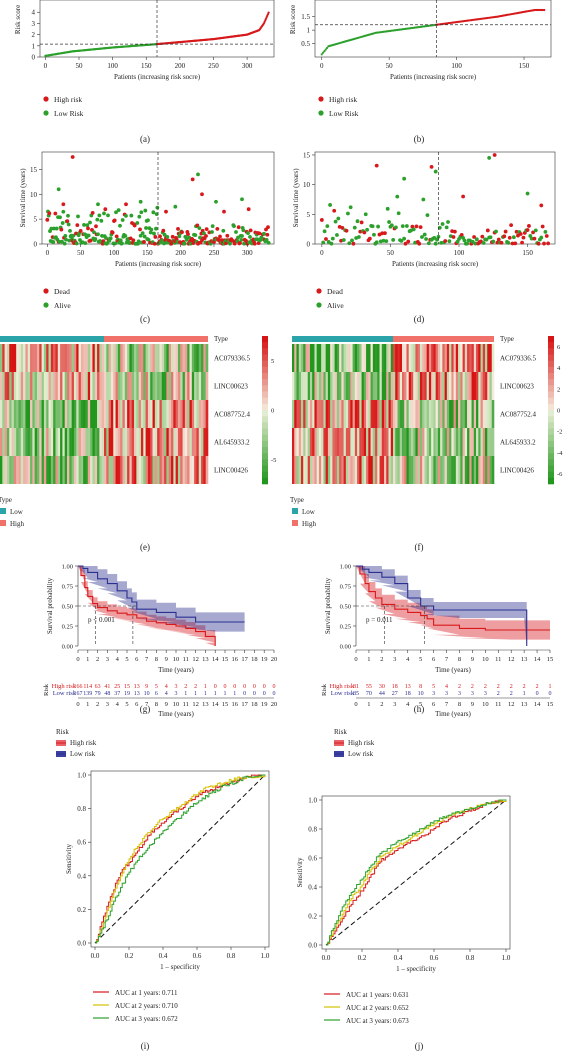 This screenshot has height=1056, width=568. What do you see at coordinates (46, 689) in the screenshot?
I see `risk-table-title: Risk` at bounding box center [46, 689].